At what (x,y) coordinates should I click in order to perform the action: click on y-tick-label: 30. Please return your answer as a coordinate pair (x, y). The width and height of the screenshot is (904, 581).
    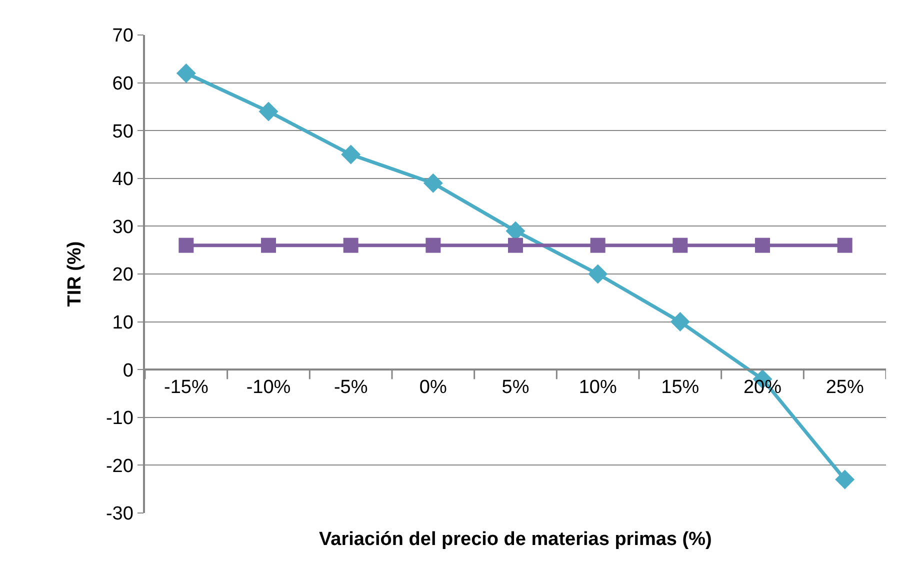
    Looking at the image, I should click on (123, 227).